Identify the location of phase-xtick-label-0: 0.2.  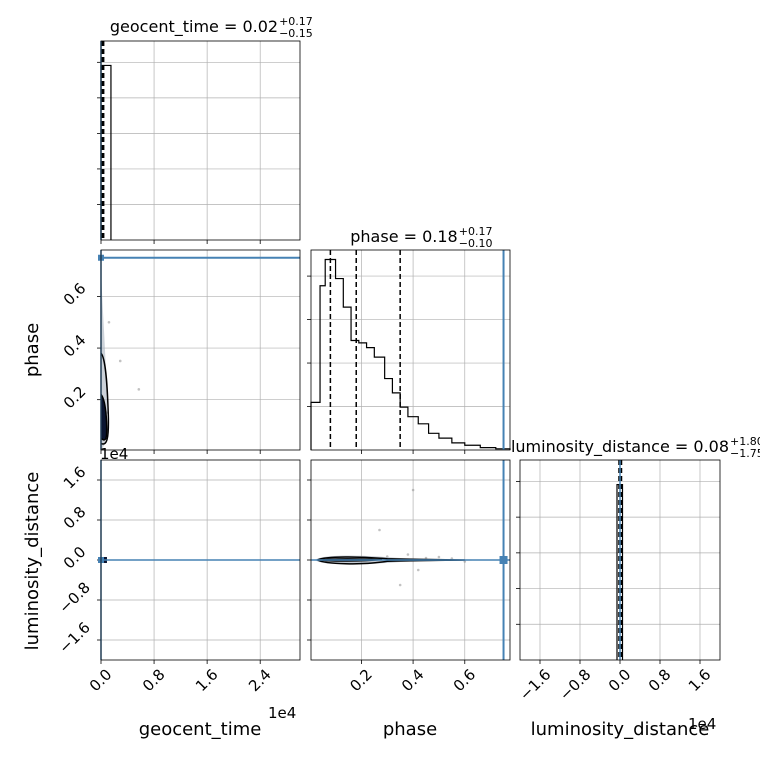
(361, 681).